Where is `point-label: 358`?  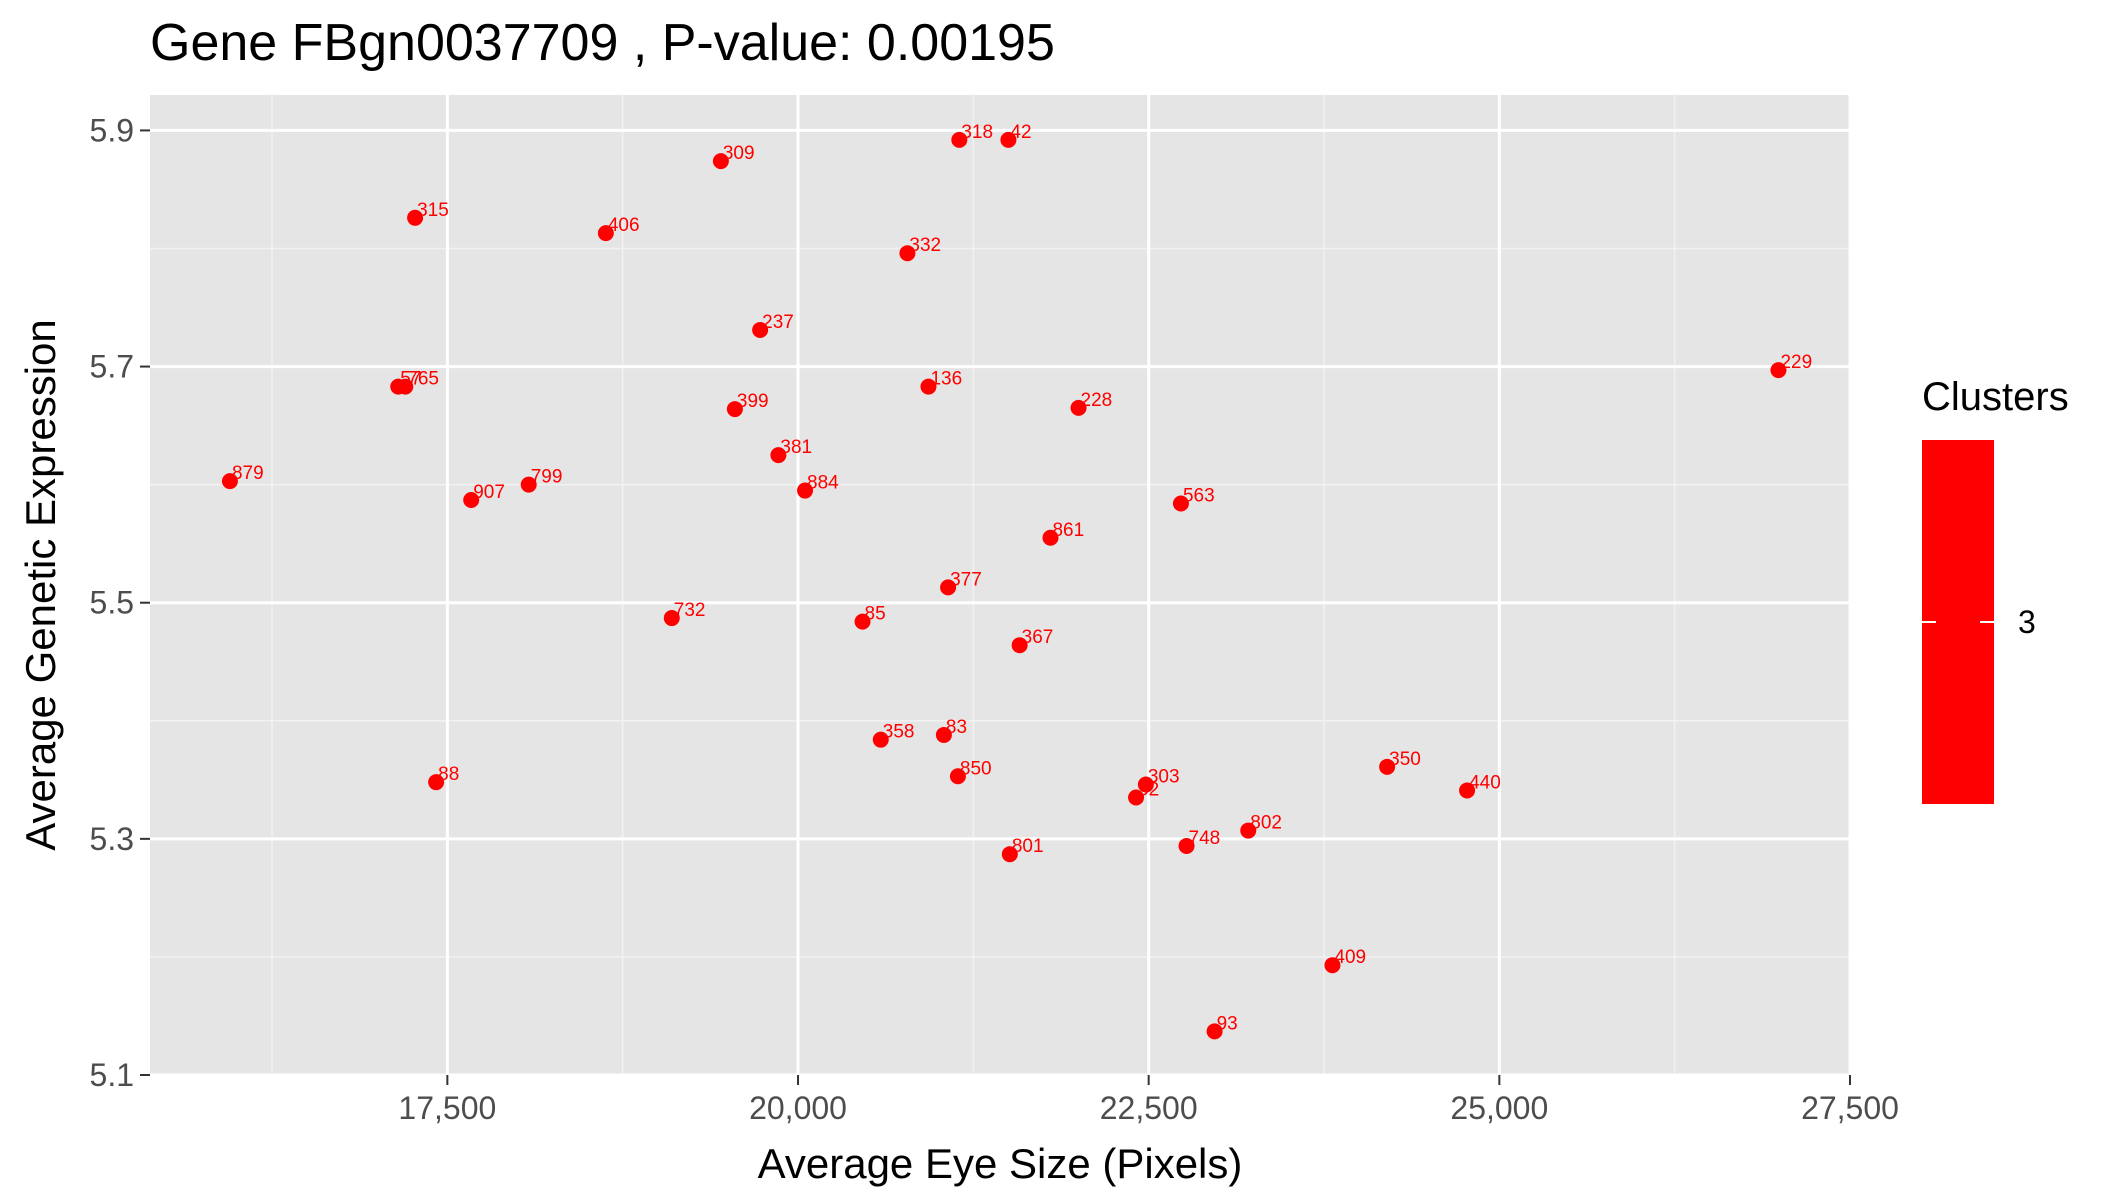 point-label: 358 is located at coordinates (899, 732).